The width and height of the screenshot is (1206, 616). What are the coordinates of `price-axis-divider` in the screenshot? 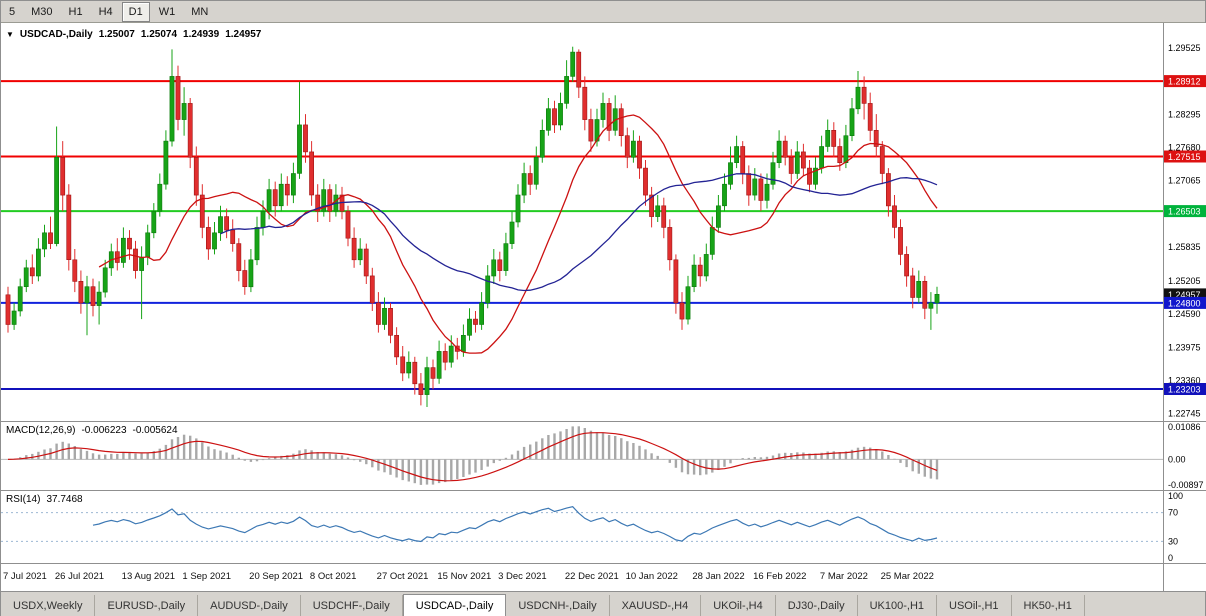 It's located at (1163, 307).